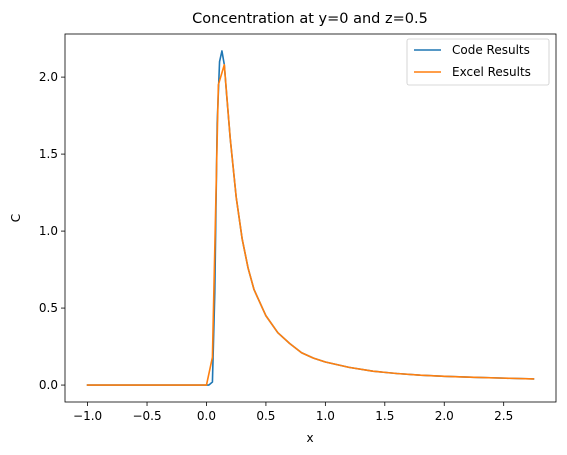 This screenshot has height=455, width=567. I want to click on y-axis-label: C, so click(16, 218).